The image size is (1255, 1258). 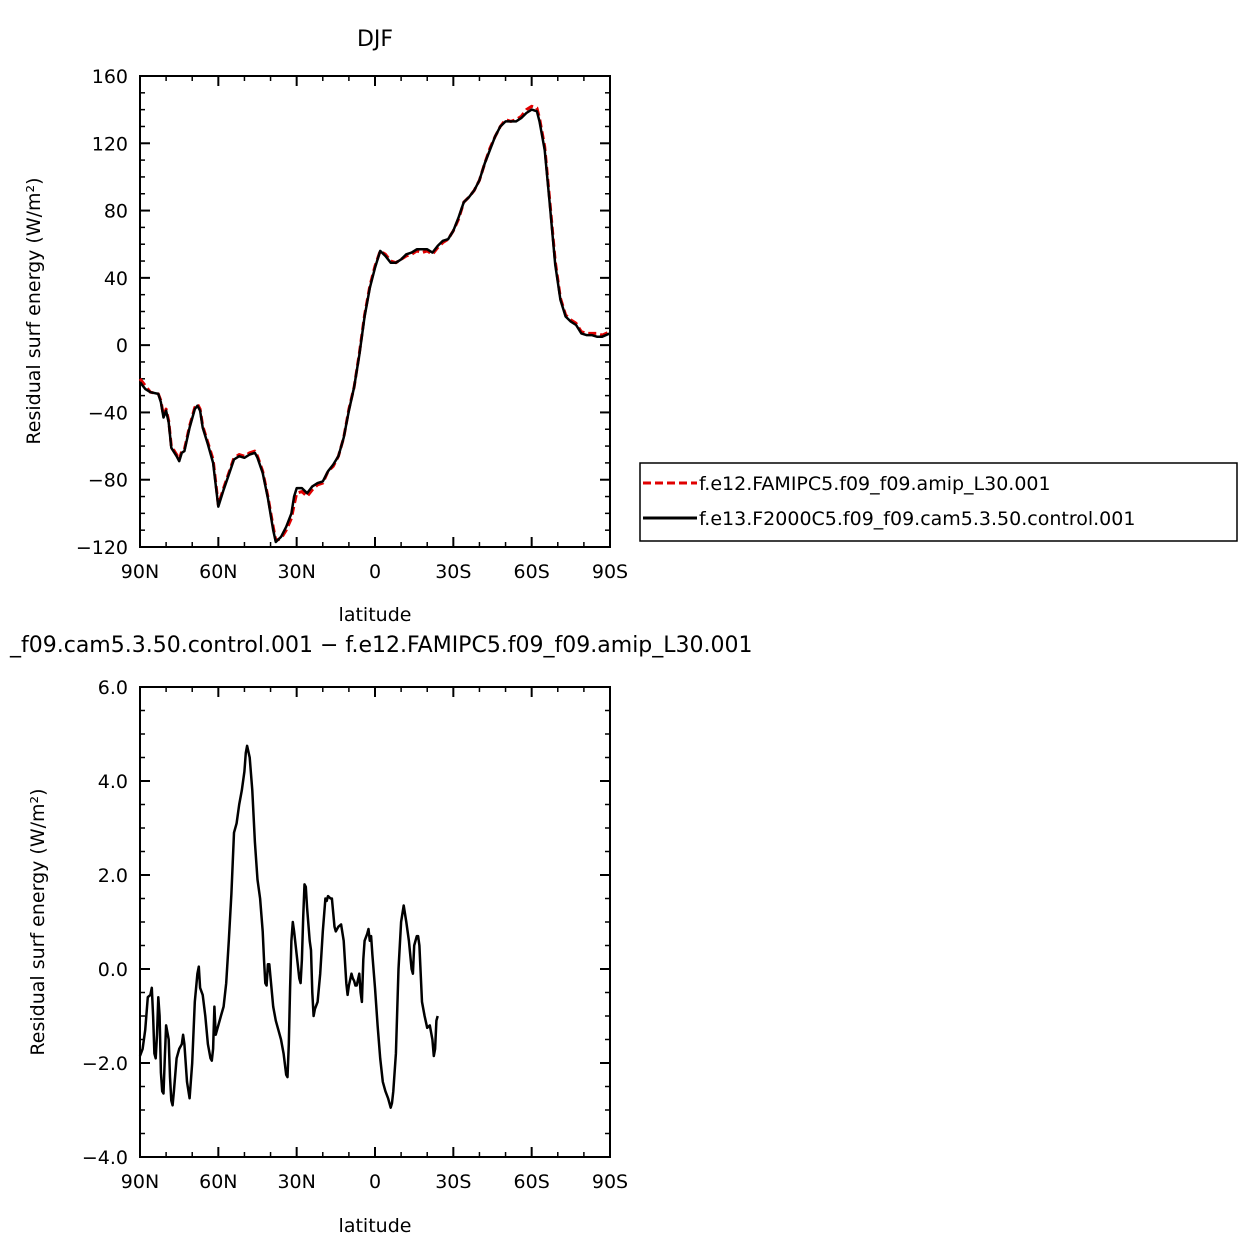 What do you see at coordinates (105, 1064) in the screenshot?
I see `y-tick-label: −2.0` at bounding box center [105, 1064].